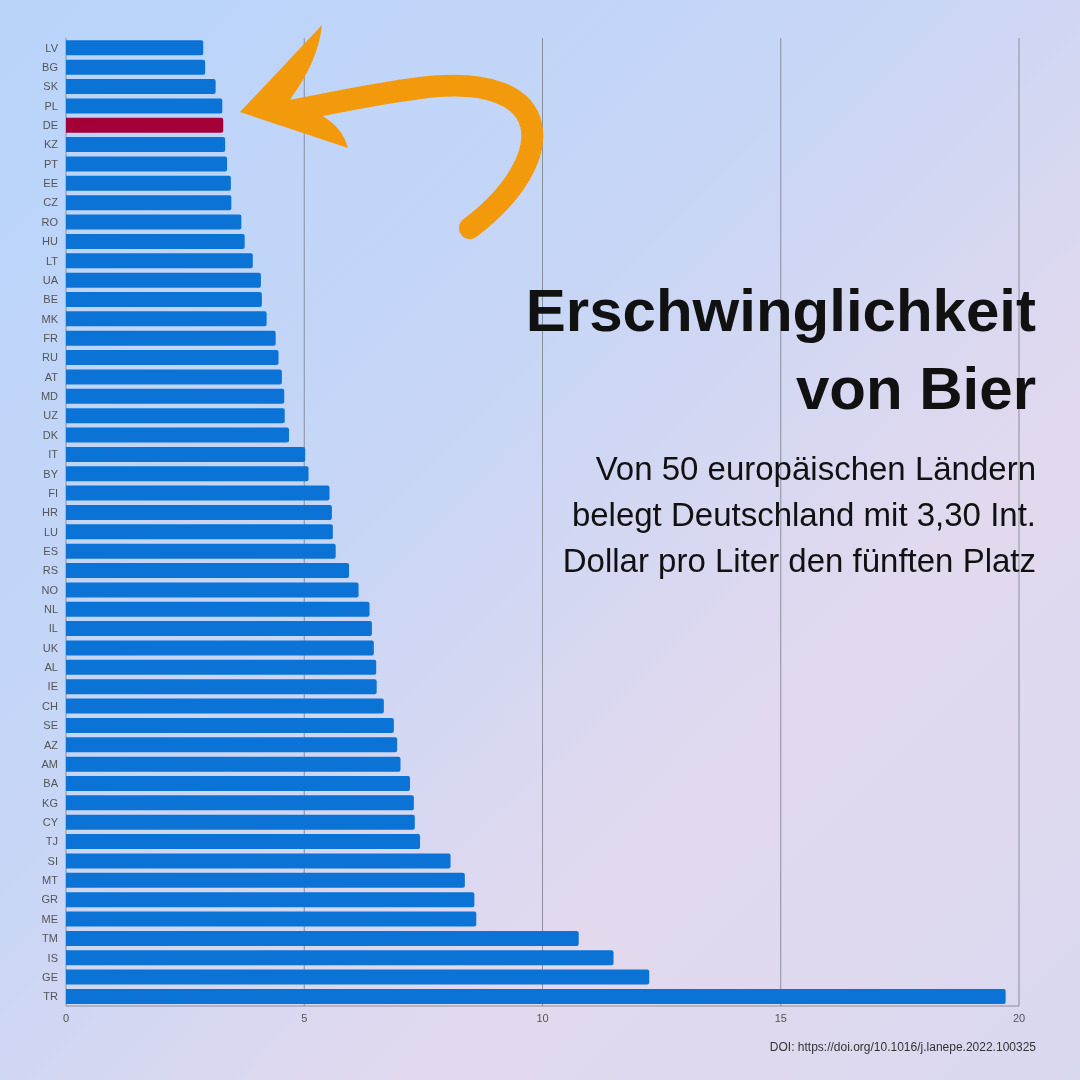  Describe the element at coordinates (1019, 1017) in the screenshot. I see `x-tick-label: 20` at that location.